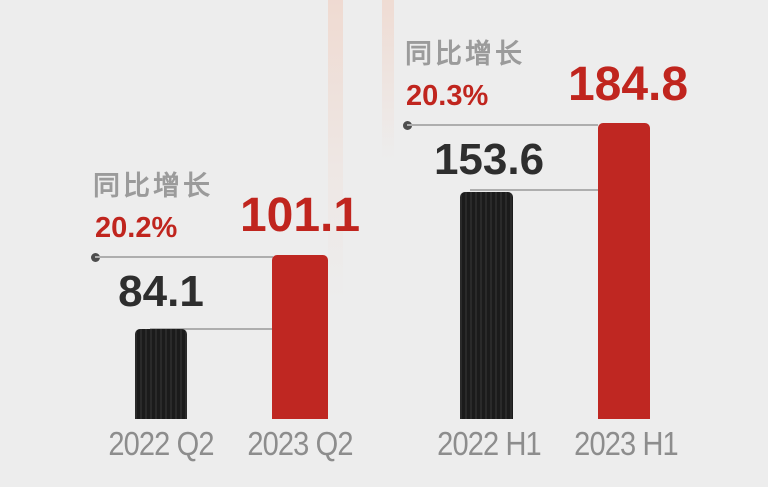 This screenshot has height=487, width=768. What do you see at coordinates (161, 443) in the screenshot?
I see `axis-label-2022-q2: 2022 Q2` at bounding box center [161, 443].